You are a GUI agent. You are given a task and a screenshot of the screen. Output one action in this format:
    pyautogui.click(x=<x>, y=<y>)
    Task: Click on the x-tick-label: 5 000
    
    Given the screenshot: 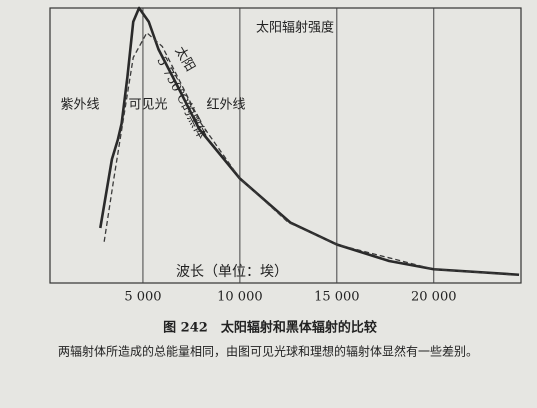 What is the action you would take?
    pyautogui.click(x=142, y=297)
    